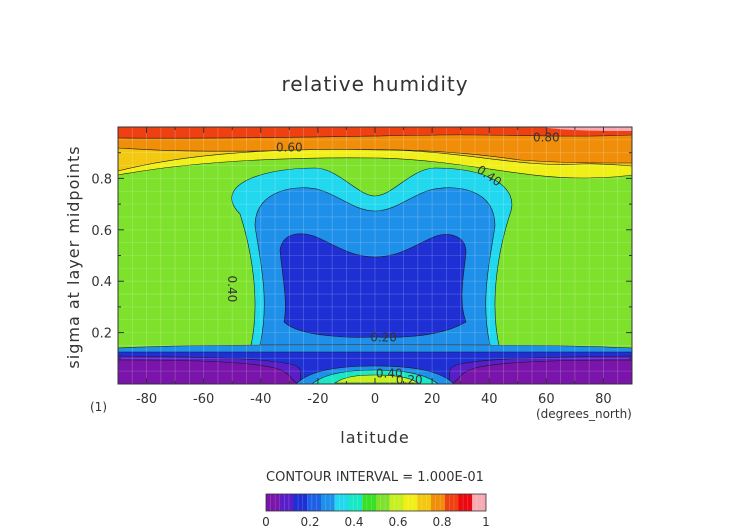 Image resolution: width=752 pixels, height=532 pixels. What do you see at coordinates (486, 522) in the screenshot?
I see `colorbar-tick-label: 1` at bounding box center [486, 522].